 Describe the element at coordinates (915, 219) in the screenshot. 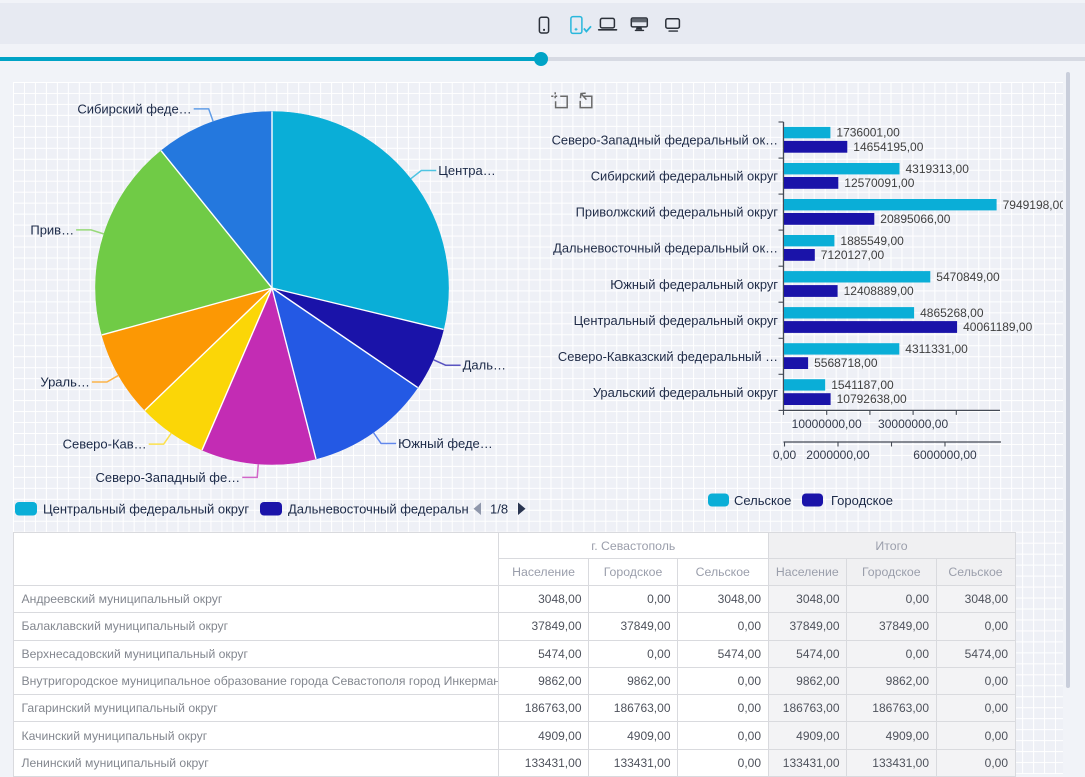

I see `svg-text: 20895066,00` at that location.